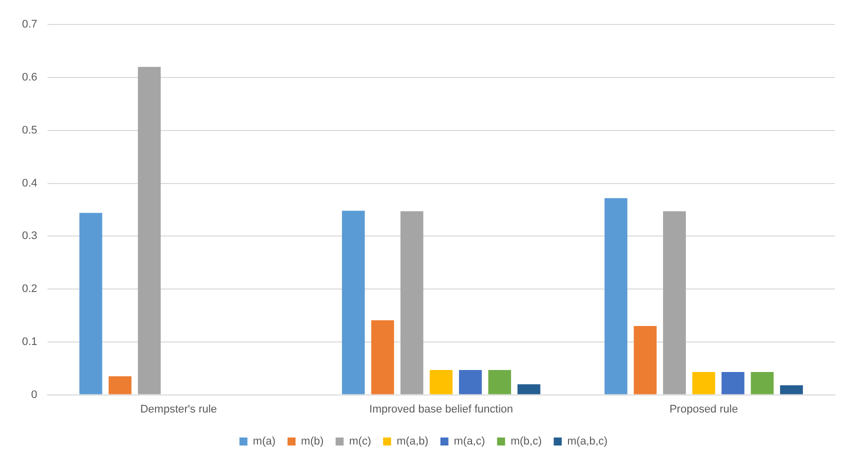 This screenshot has height=465, width=853. I want to click on x-tick-label: Improved base belief function, so click(441, 409).